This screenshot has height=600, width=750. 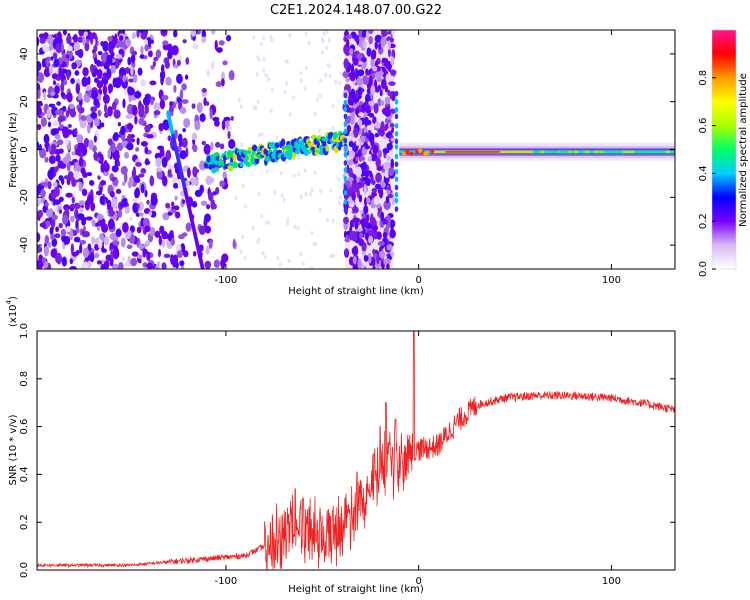 I want to click on colorbar-frame, so click(x=724, y=149).